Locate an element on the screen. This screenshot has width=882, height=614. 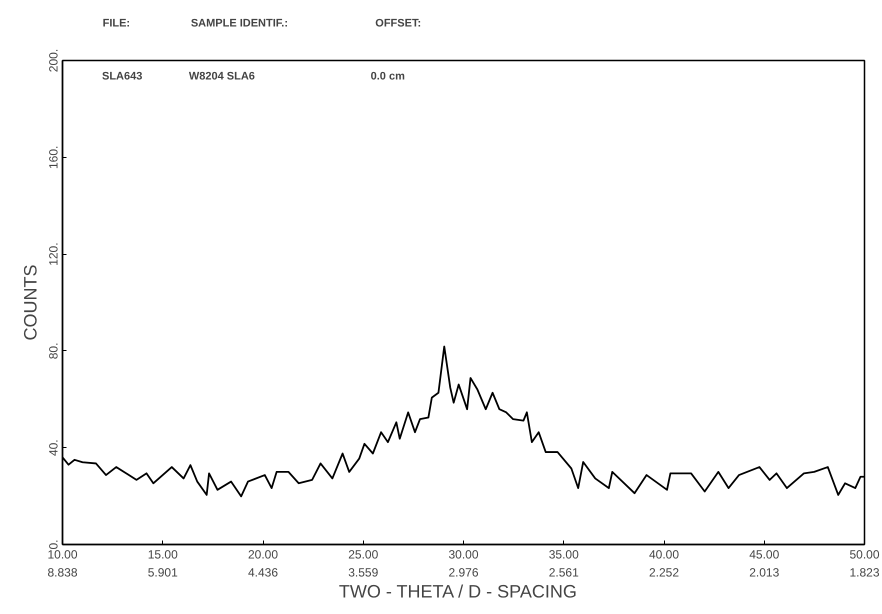
text: SAMPLE IDENTIF.: is located at coordinates (239, 23).